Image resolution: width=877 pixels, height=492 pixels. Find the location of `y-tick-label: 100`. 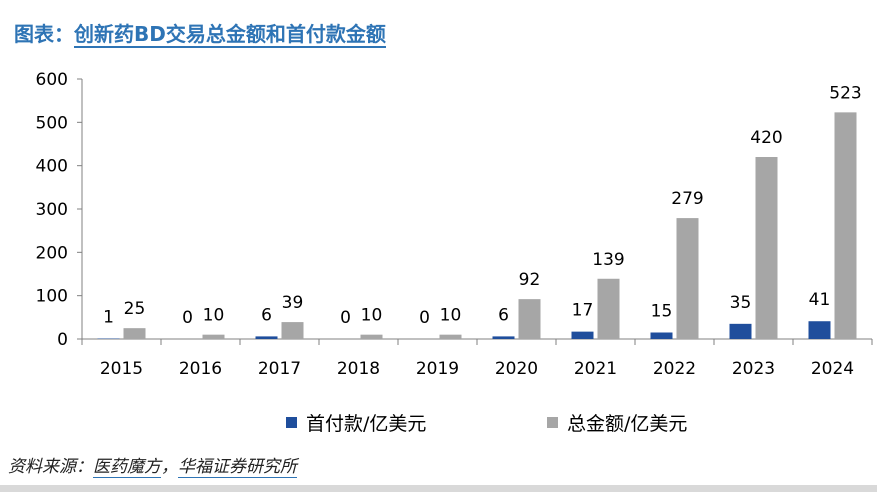

y-tick-label: 100 is located at coordinates (52, 297).